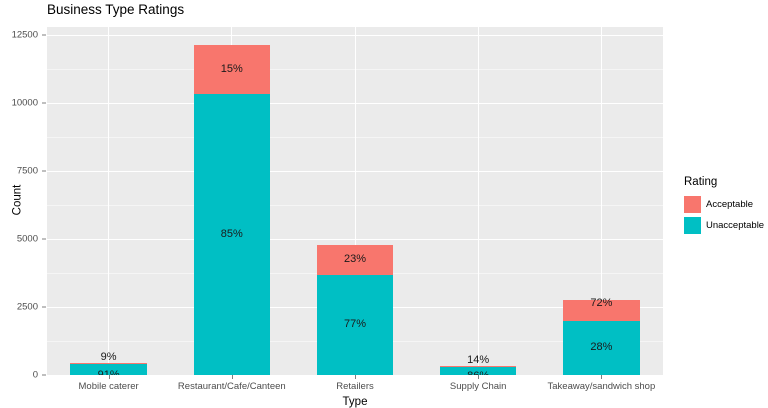 This screenshot has height=408, width=768. What do you see at coordinates (601, 386) in the screenshot?
I see `x-axis-tick-label: Takeaway/sandwich shop` at bounding box center [601, 386].